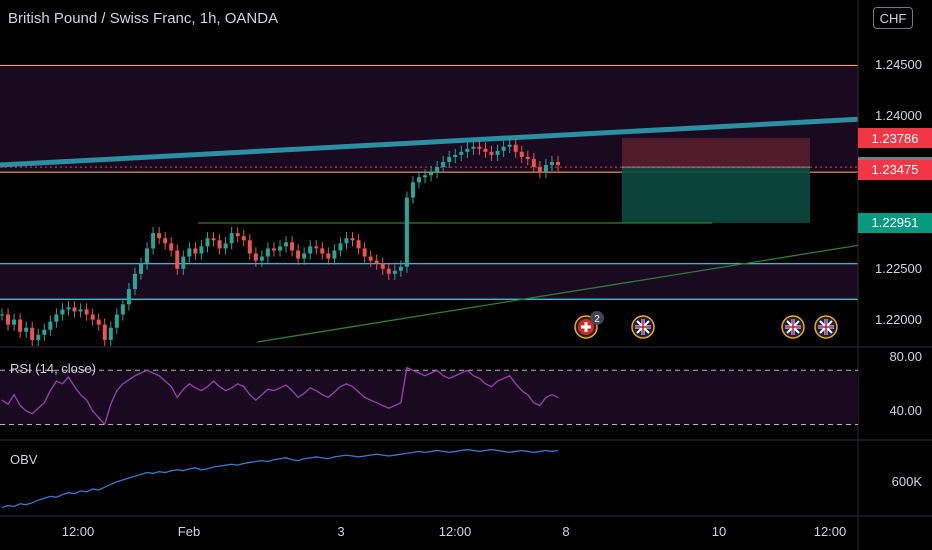  I want to click on time-tick-label: 10, so click(719, 531).